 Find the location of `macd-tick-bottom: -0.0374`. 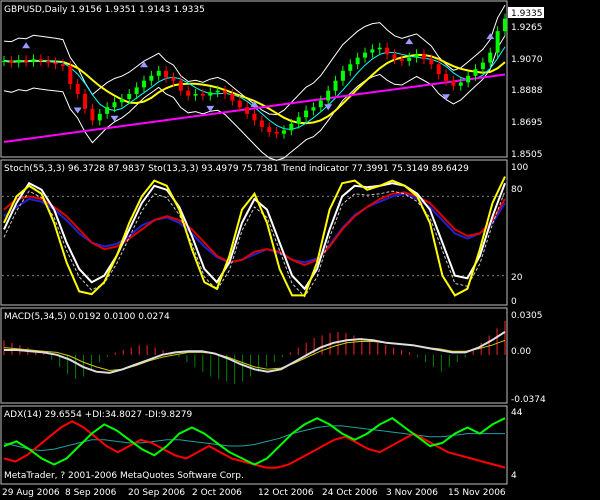

macd-tick-bottom: -0.0374 is located at coordinates (528, 400).